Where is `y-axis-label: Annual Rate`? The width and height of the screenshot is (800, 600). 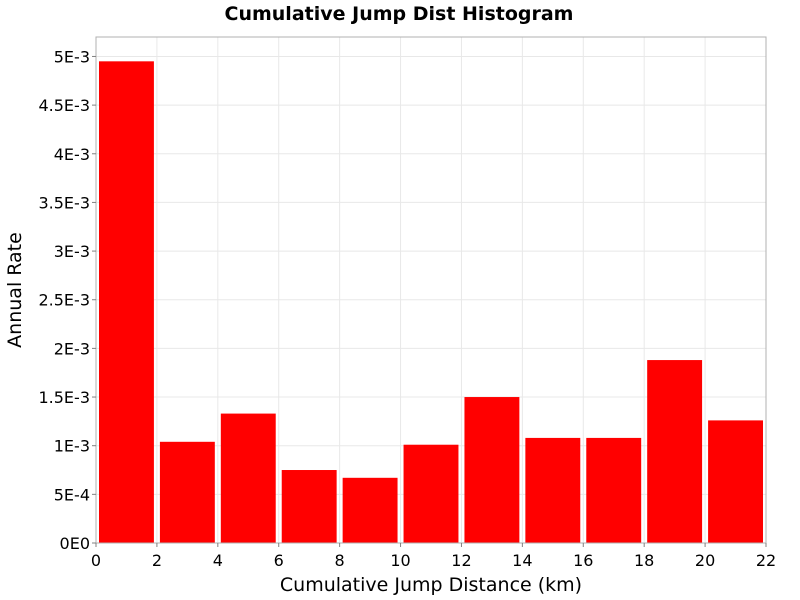 y-axis-label: Annual Rate is located at coordinates (15, 290).